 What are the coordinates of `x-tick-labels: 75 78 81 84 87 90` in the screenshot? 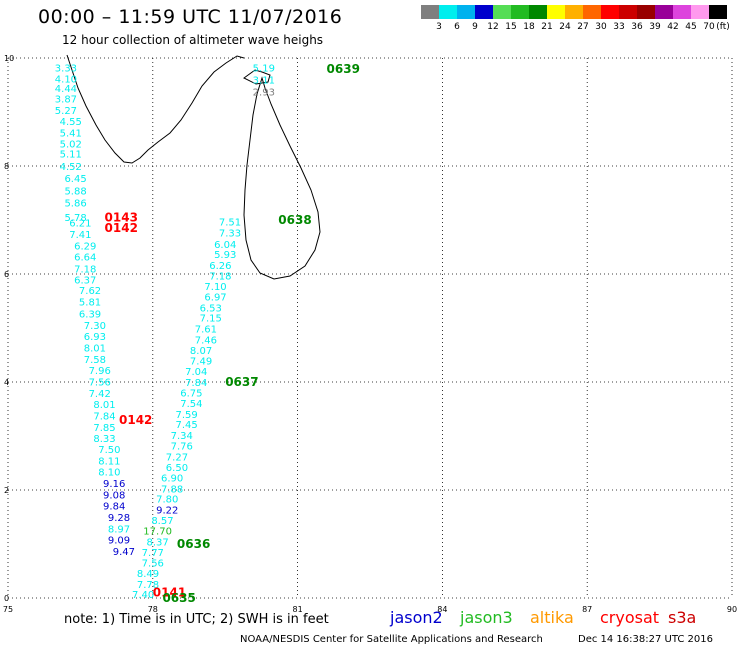 It's located at (370, 609).